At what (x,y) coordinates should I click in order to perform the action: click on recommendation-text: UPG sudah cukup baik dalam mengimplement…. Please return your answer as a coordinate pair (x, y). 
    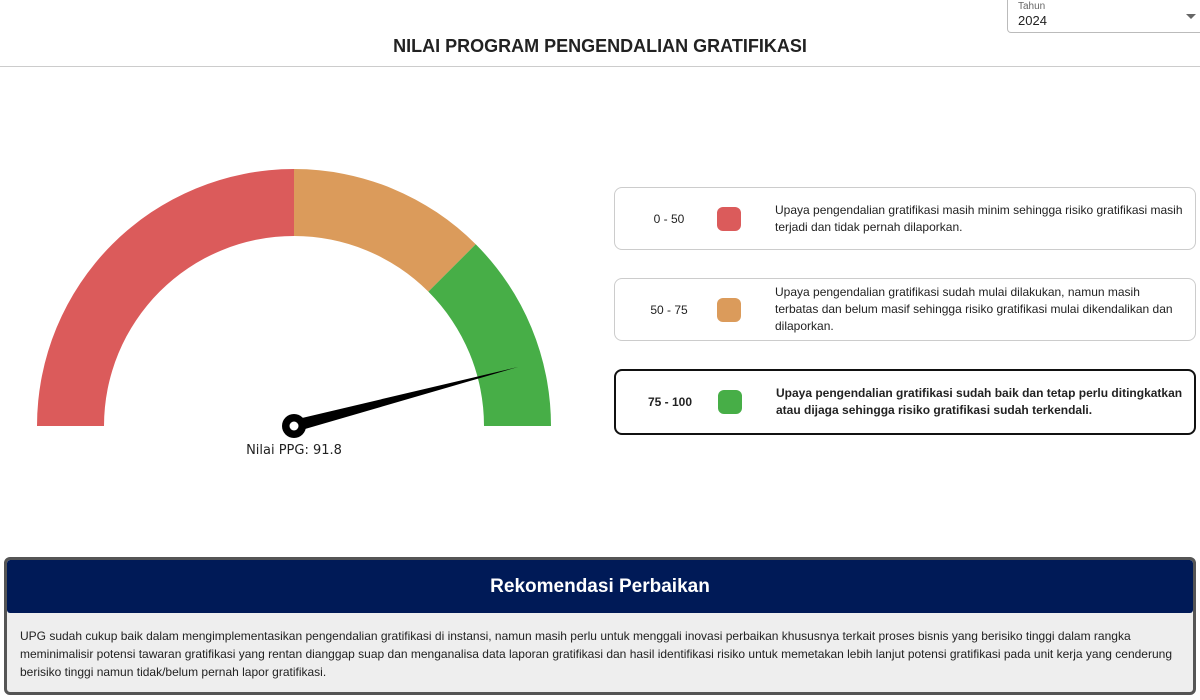
    Looking at the image, I should click on (596, 654).